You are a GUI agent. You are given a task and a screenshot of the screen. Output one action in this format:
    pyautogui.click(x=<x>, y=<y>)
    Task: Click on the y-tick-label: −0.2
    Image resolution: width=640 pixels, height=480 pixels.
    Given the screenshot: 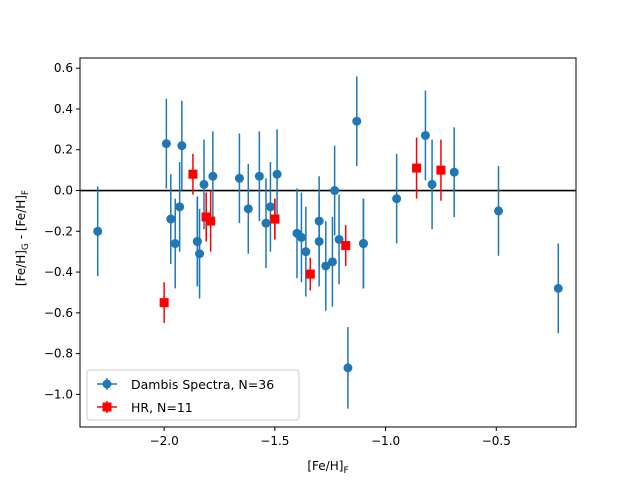 What is the action you would take?
    pyautogui.click(x=58, y=231)
    